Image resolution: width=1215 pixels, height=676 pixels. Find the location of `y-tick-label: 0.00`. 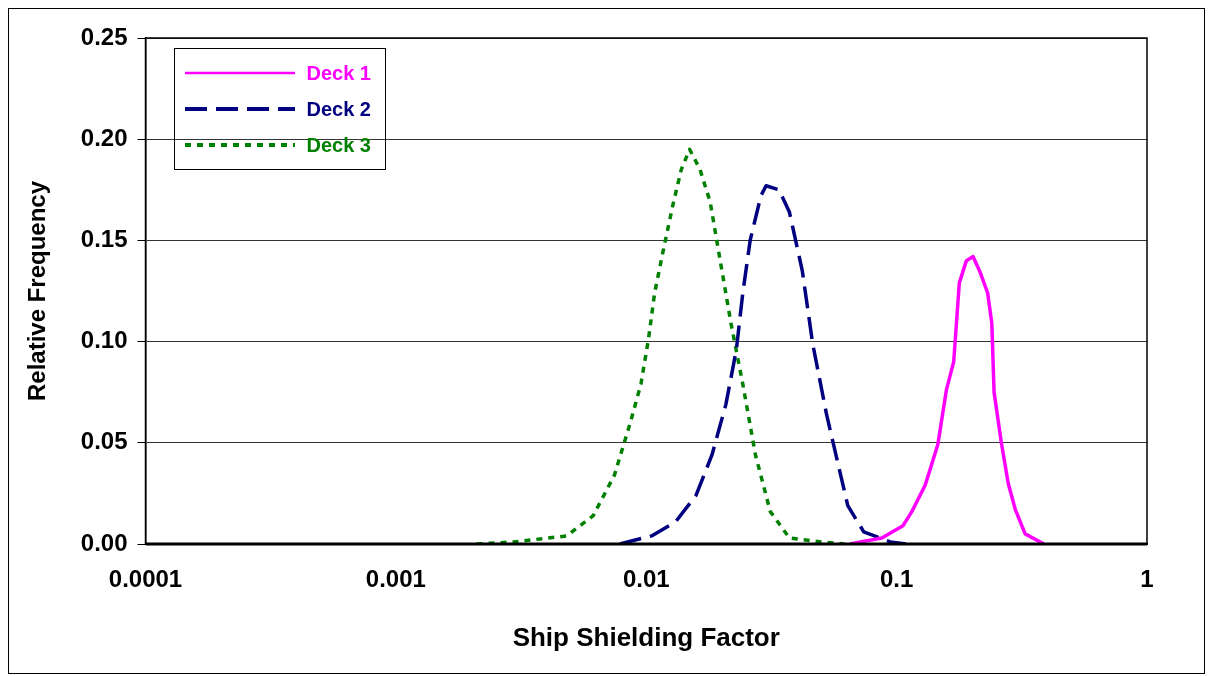

y-tick-label: 0.00 is located at coordinates (104, 542).